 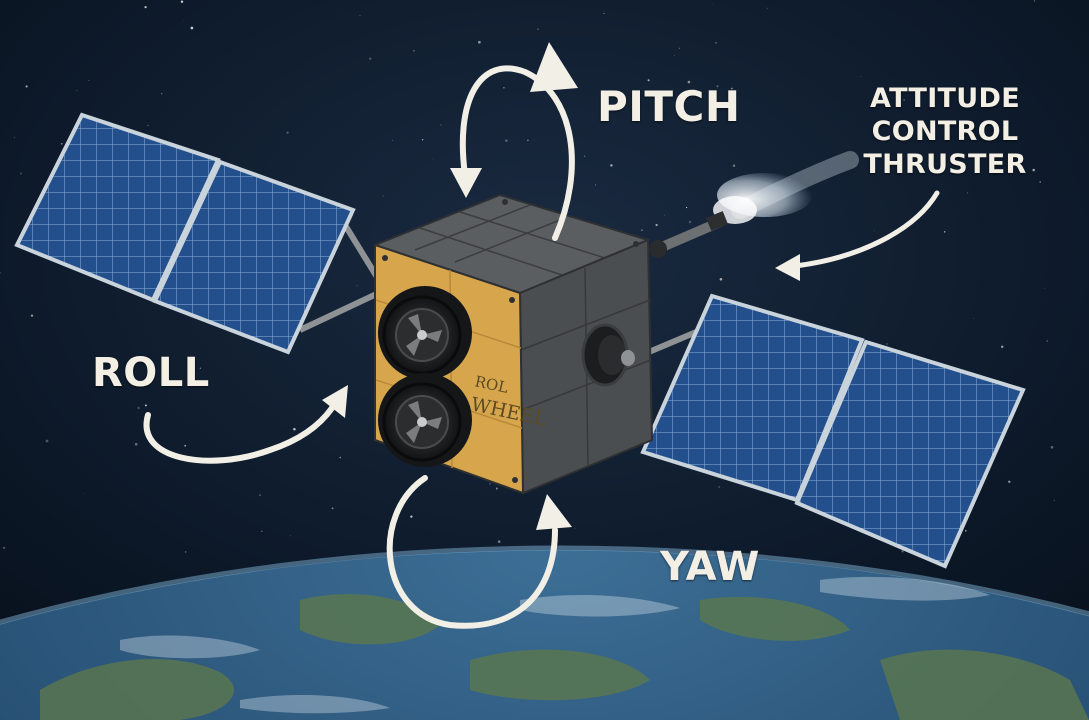 What do you see at coordinates (517, 153) in the screenshot?
I see `pitch-arrow` at bounding box center [517, 153].